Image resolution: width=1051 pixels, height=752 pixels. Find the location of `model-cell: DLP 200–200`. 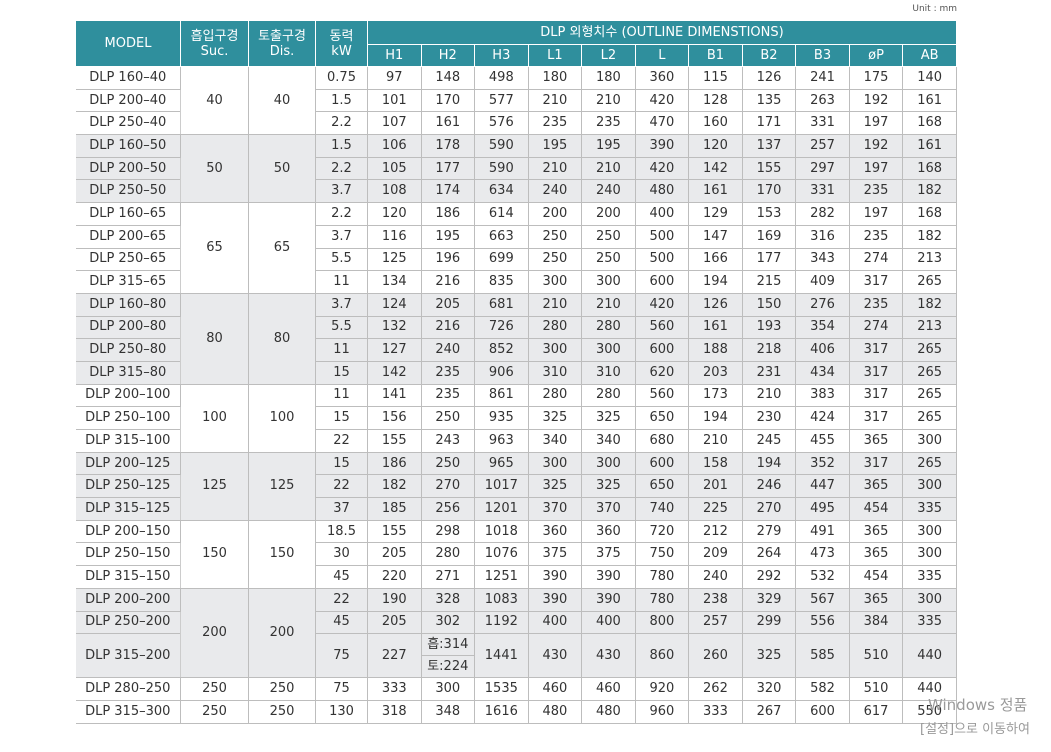

model-cell: DLP 200–200 is located at coordinates (128, 599).